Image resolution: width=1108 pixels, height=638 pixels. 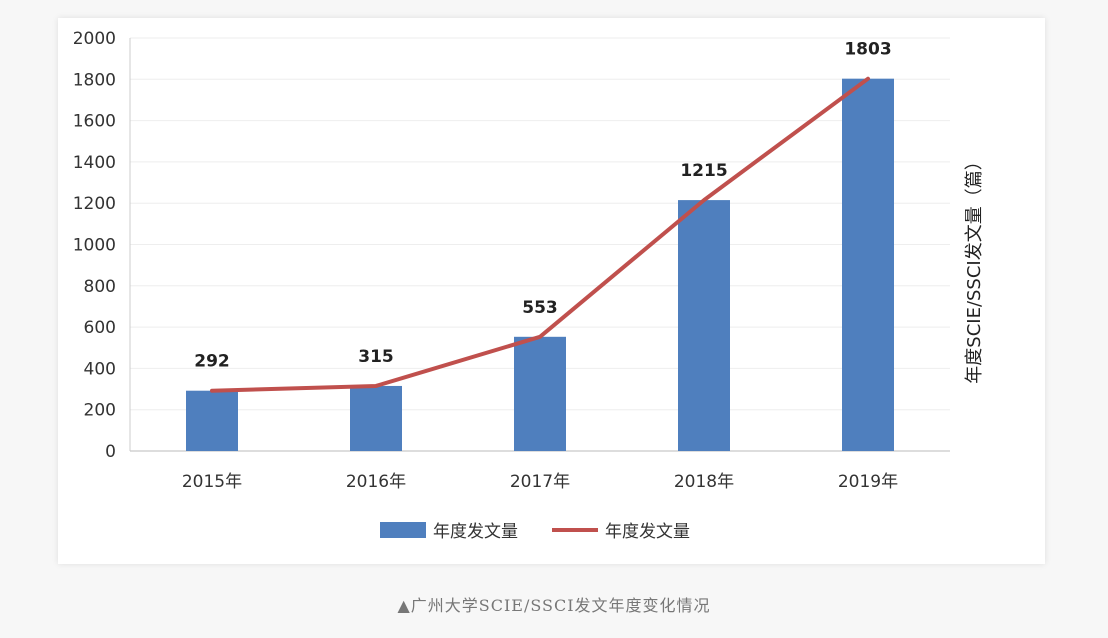 I want to click on y-tick-label: 200, so click(x=100, y=411).